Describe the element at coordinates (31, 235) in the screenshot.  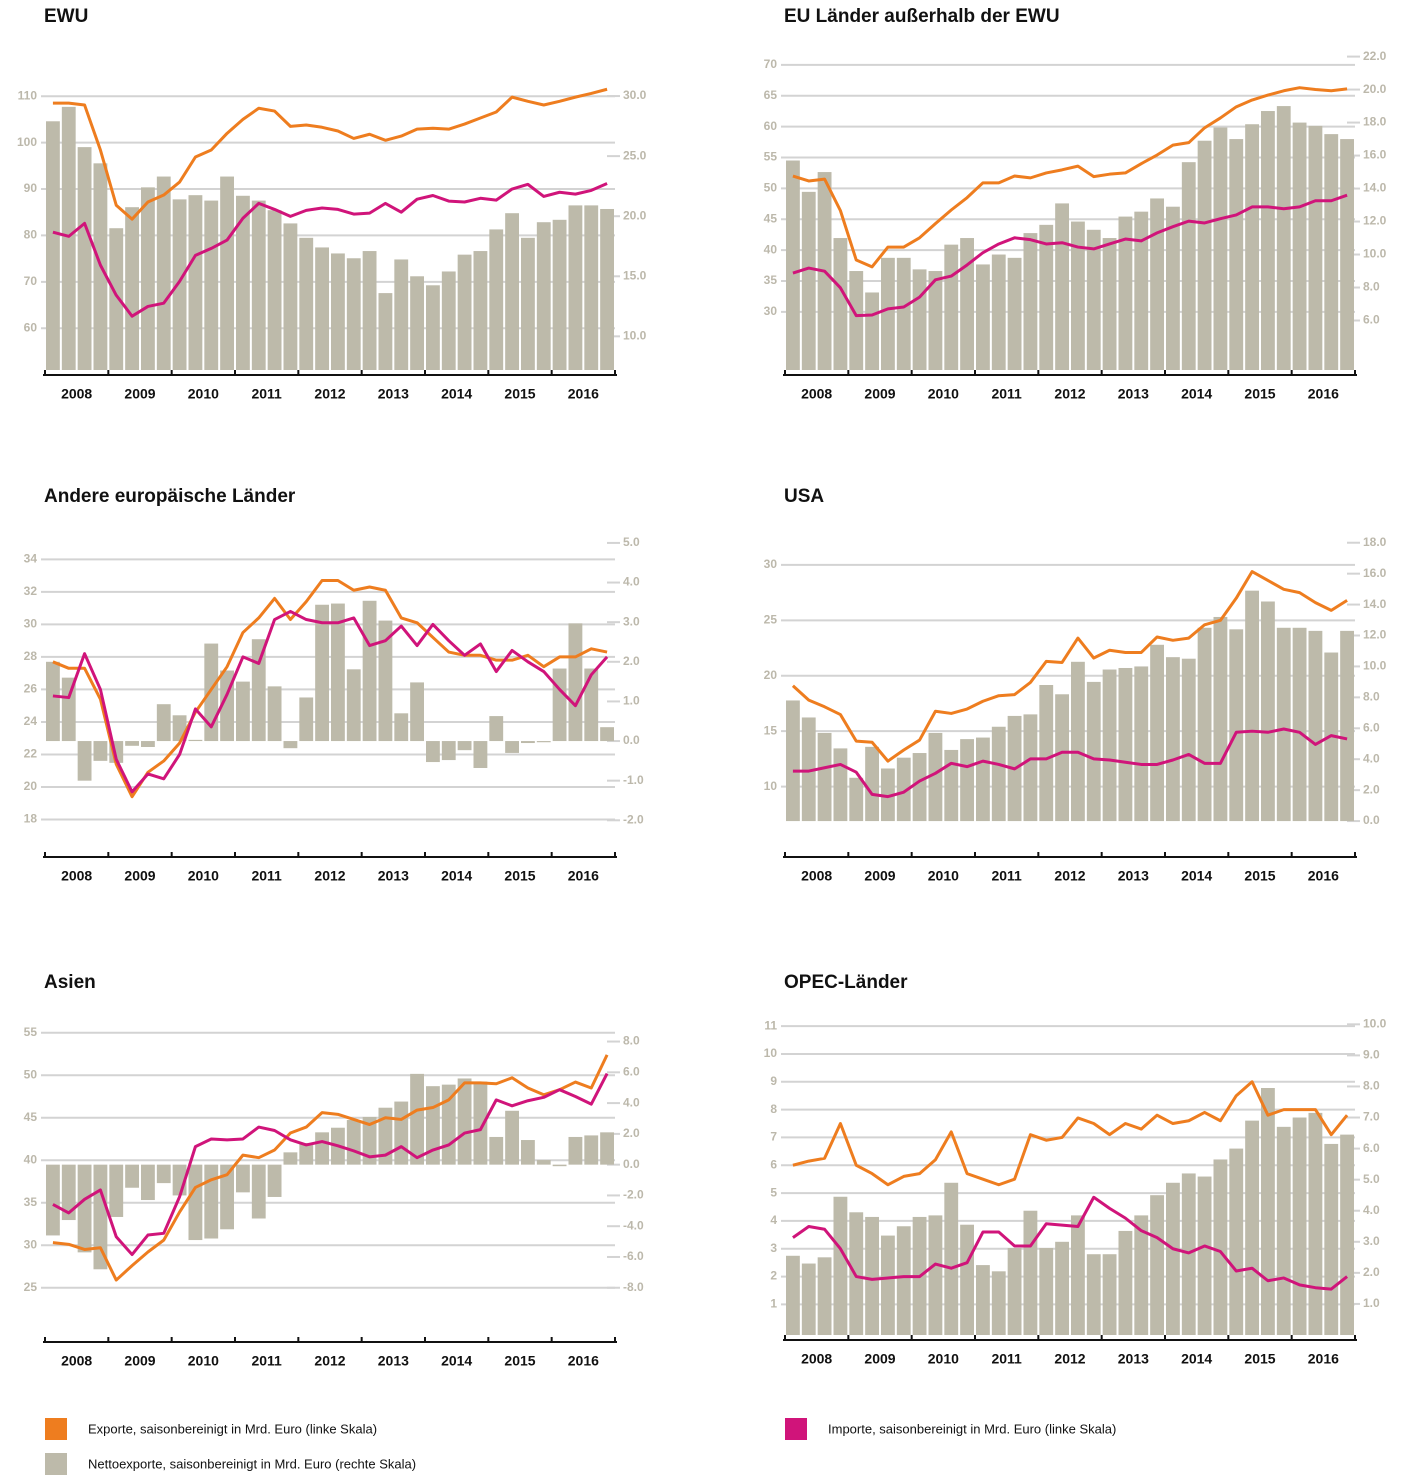
I see `y-tick-label: 80` at that location.